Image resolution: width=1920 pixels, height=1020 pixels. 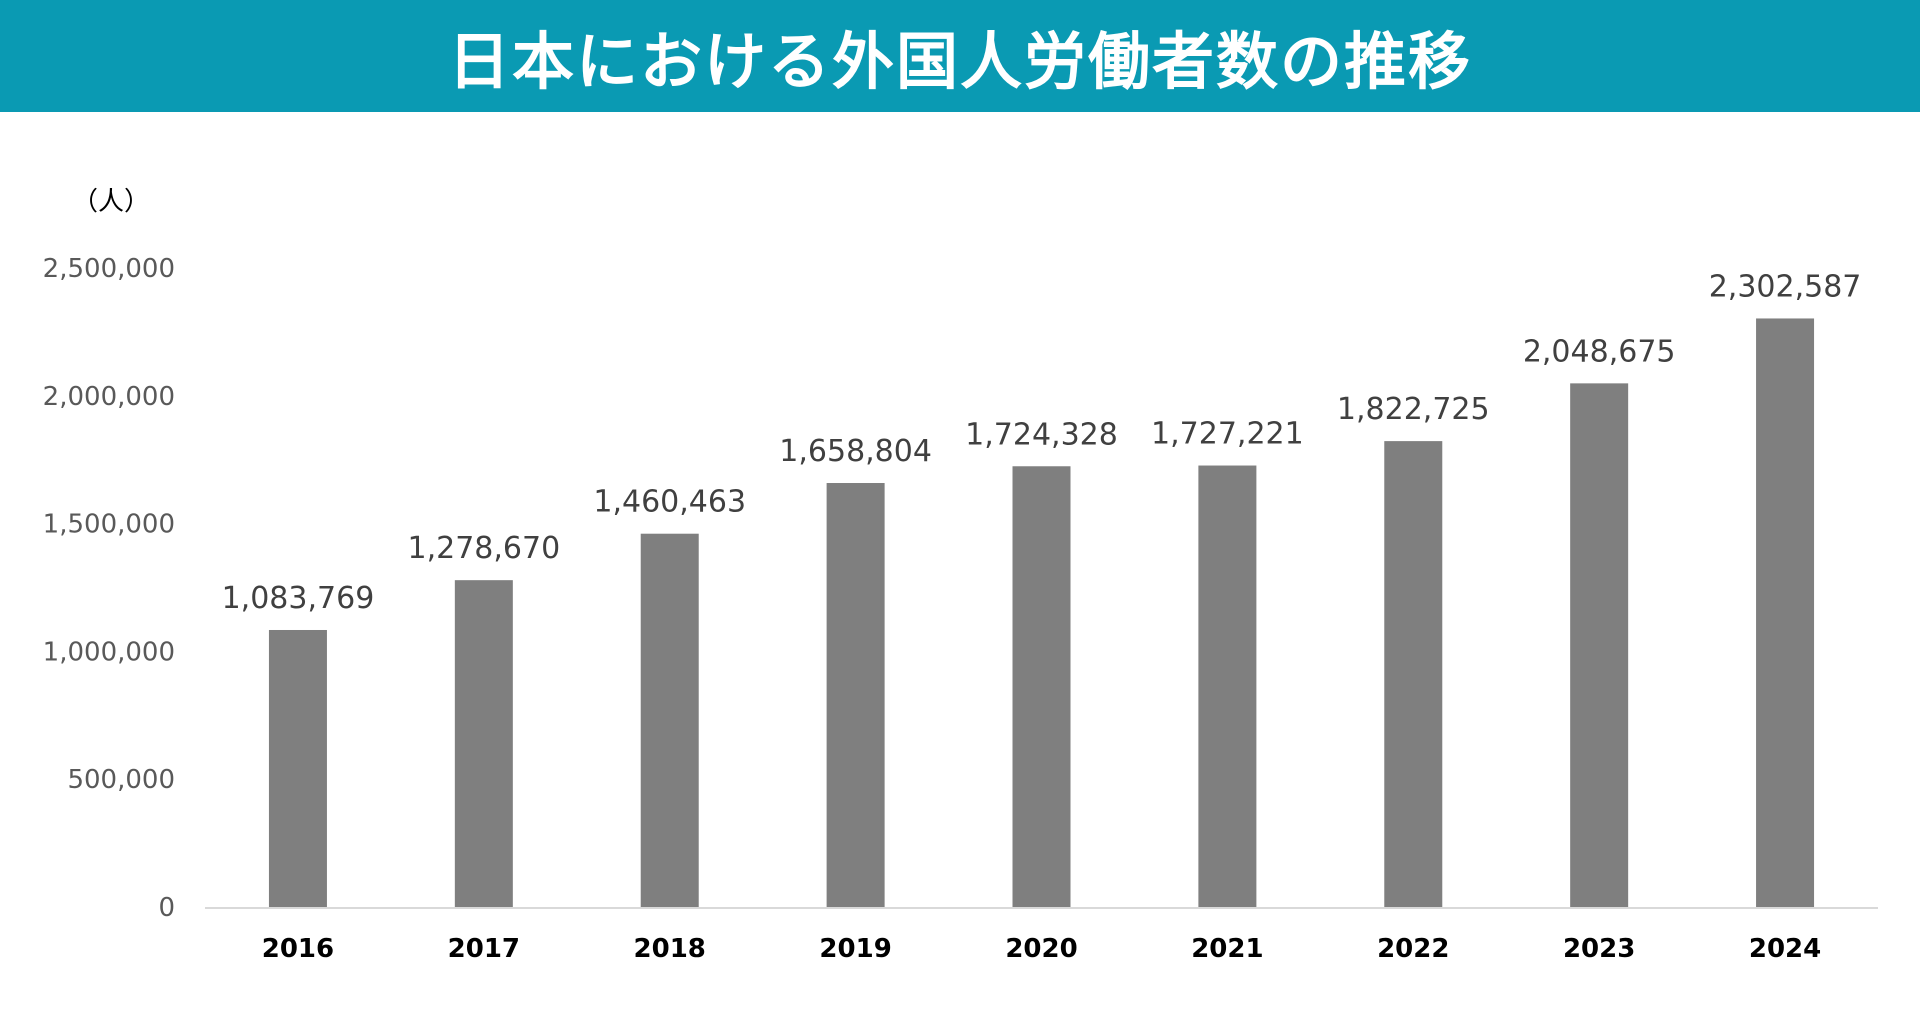 I want to click on x-tick-label-2020: 2020, so click(x=1041, y=949).